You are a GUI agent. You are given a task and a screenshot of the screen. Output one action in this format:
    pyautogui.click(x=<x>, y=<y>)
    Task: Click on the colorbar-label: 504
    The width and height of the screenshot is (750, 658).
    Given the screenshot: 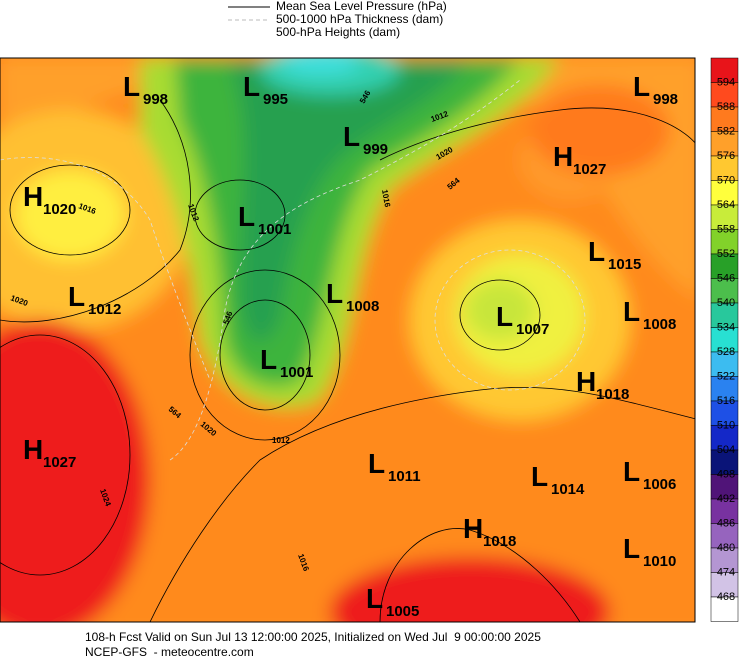 What is the action you would take?
    pyautogui.click(x=726, y=450)
    